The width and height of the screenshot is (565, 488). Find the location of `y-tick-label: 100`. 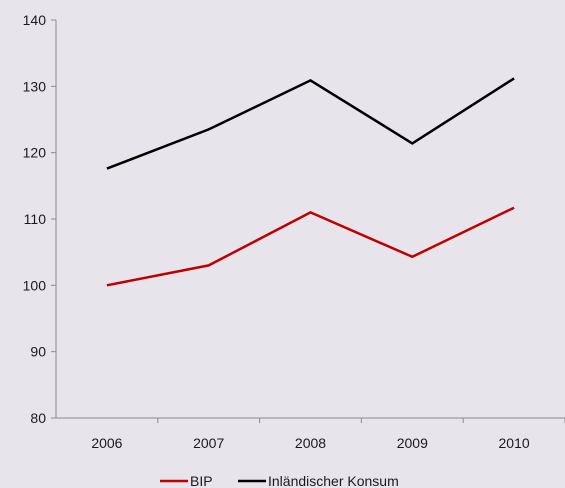

y-tick-label: 100 is located at coordinates (35, 285).